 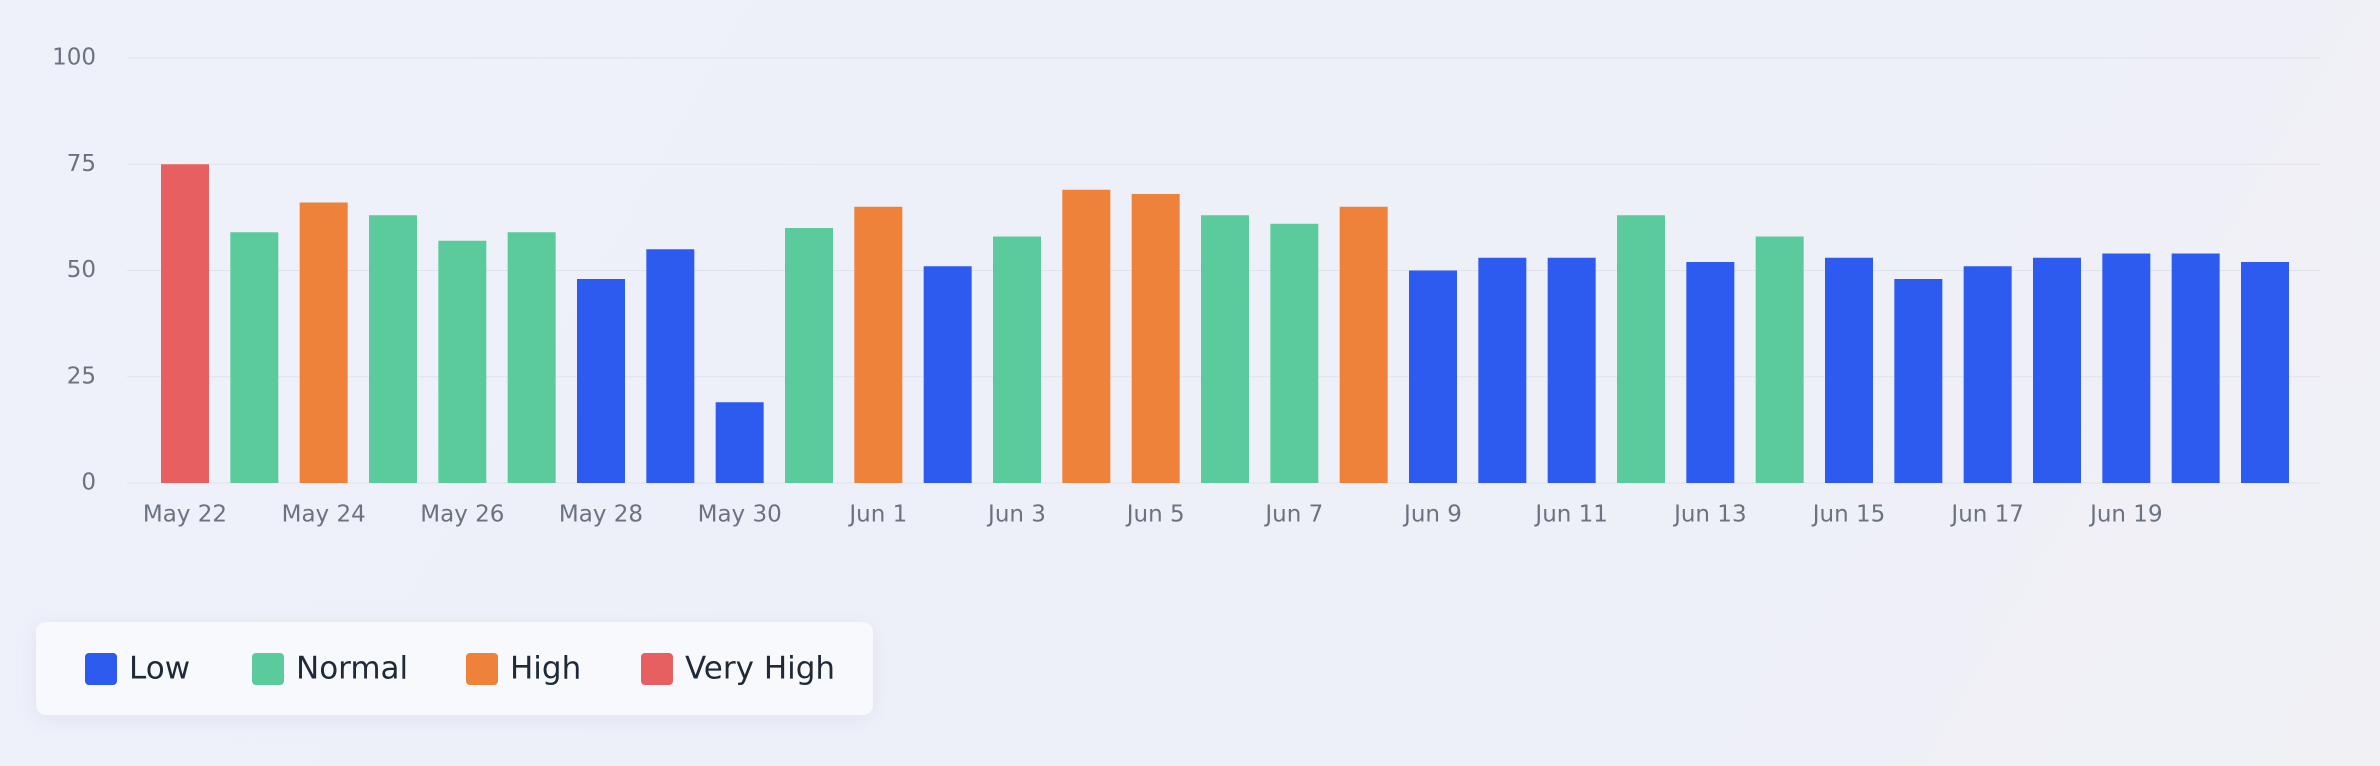 What do you see at coordinates (2125, 515) in the screenshot?
I see `x-tick-label: Jun 19` at bounding box center [2125, 515].